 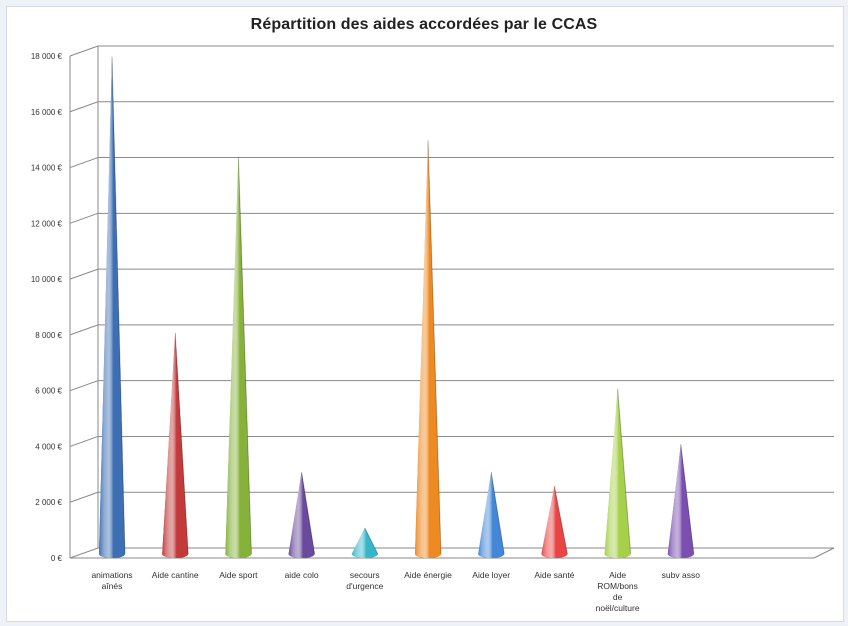 I want to click on x-category-label: Aide sport, so click(x=238, y=575).